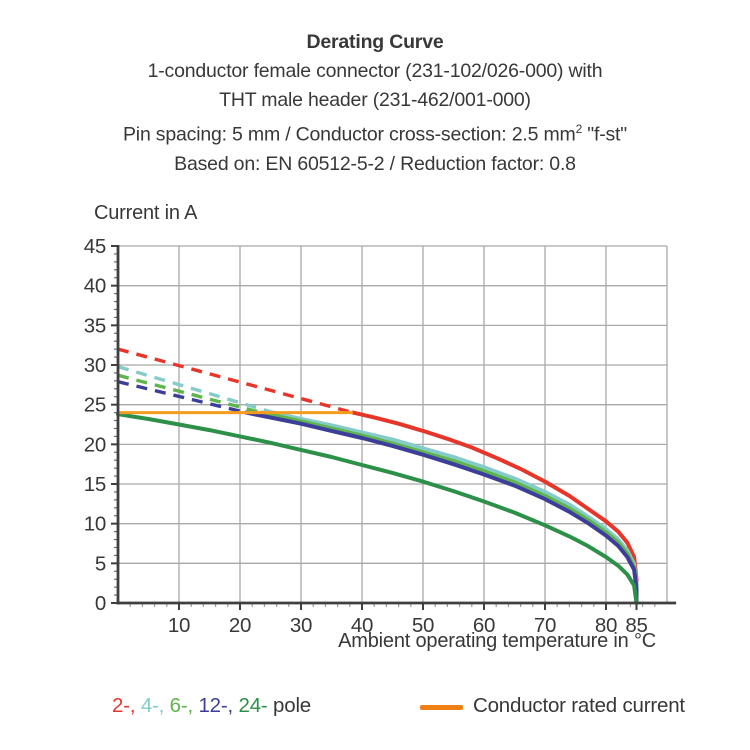 The height and width of the screenshot is (750, 750). What do you see at coordinates (155, 705) in the screenshot?
I see `legend-pole-4: 4-,` at bounding box center [155, 705].